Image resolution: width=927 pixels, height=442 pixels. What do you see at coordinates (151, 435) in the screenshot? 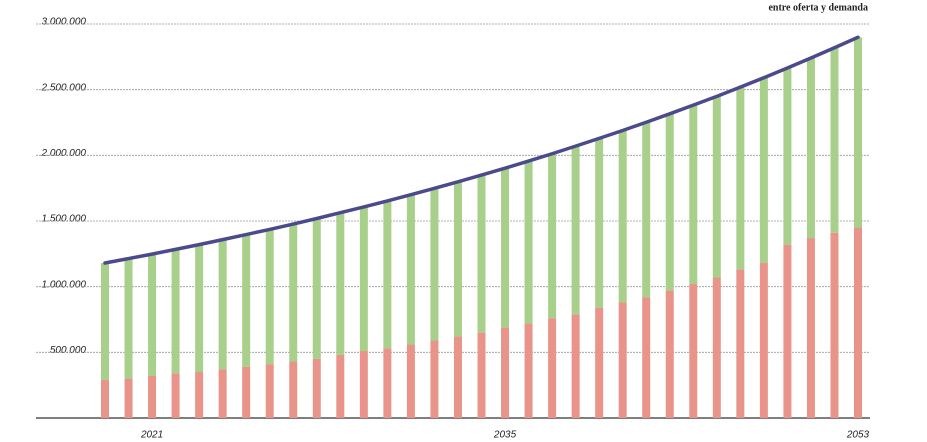
I see `x-tick-label: 2021` at bounding box center [151, 435].